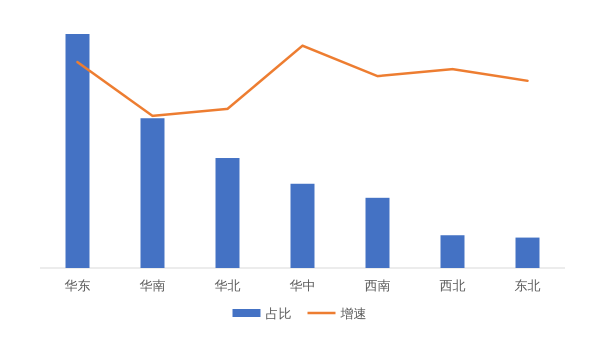  I want to click on x-tick-label: 华南, so click(153, 286).